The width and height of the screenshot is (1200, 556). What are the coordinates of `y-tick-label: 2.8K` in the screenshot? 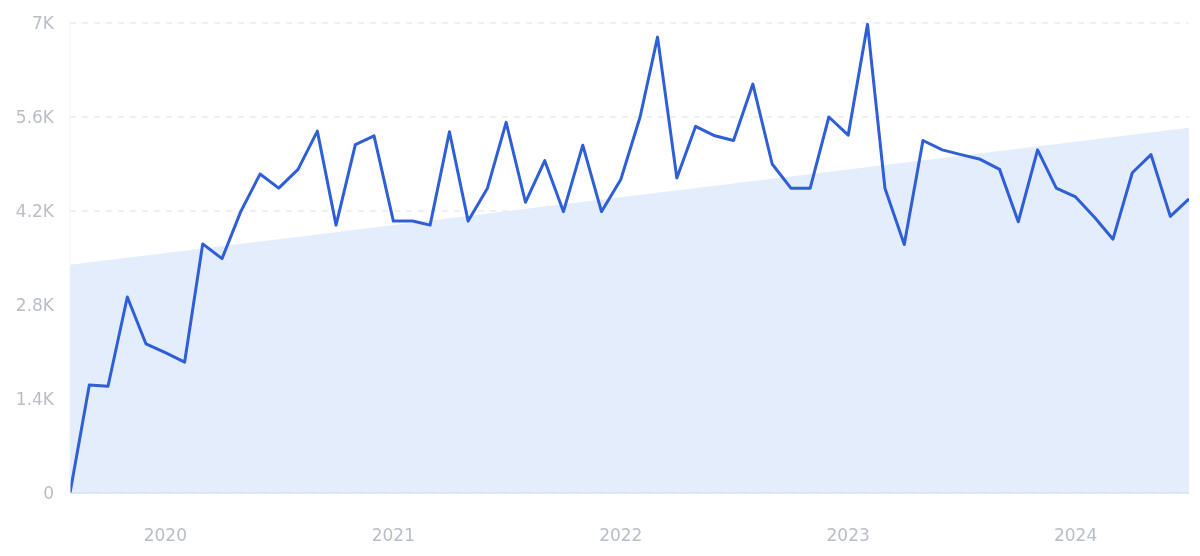 It's located at (35, 305).